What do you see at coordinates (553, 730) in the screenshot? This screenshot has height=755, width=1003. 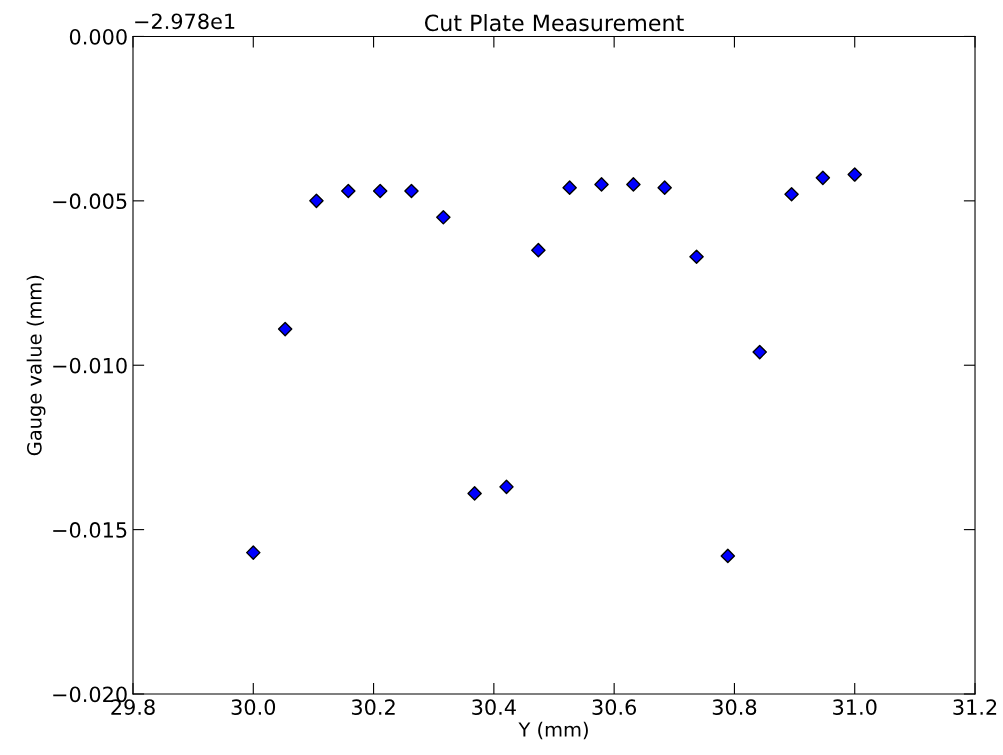 I see `x-axis-title: Y (mm)` at bounding box center [553, 730].